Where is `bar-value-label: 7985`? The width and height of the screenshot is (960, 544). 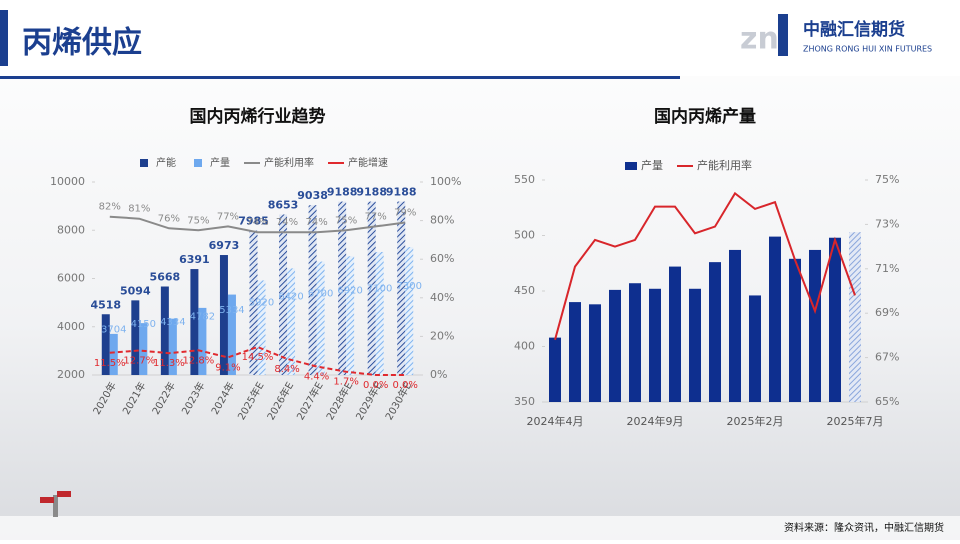
bar-value-label: 7985 is located at coordinates (253, 221).